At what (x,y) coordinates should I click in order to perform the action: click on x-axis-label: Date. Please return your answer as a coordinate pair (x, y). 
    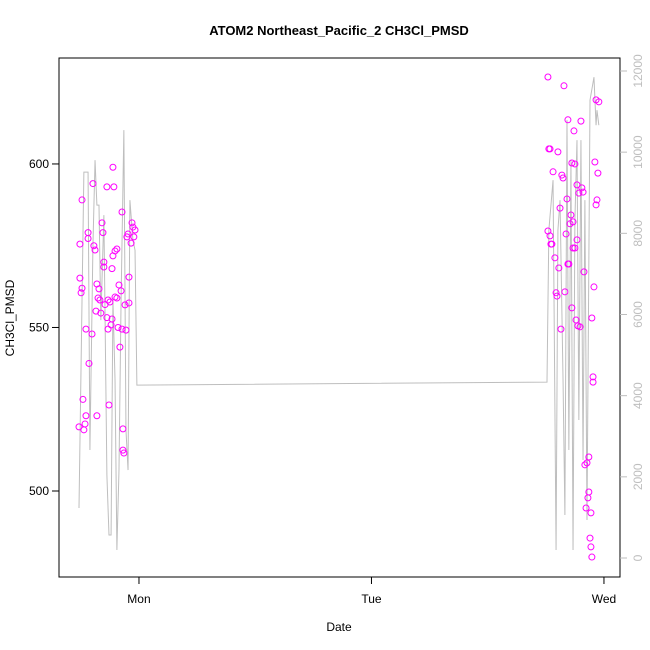
    Looking at the image, I should click on (339, 627).